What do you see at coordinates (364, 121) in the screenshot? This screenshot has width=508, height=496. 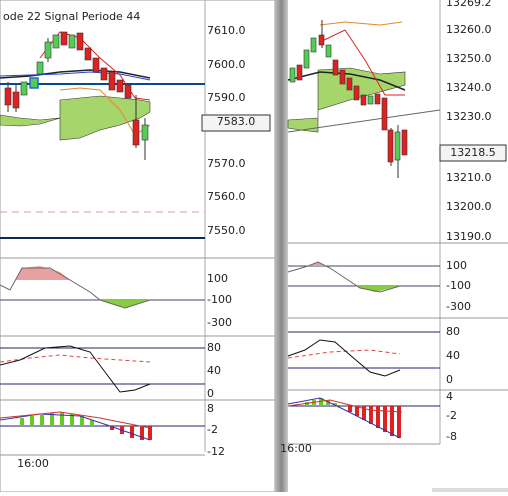 I see `trend-line` at bounding box center [364, 121].